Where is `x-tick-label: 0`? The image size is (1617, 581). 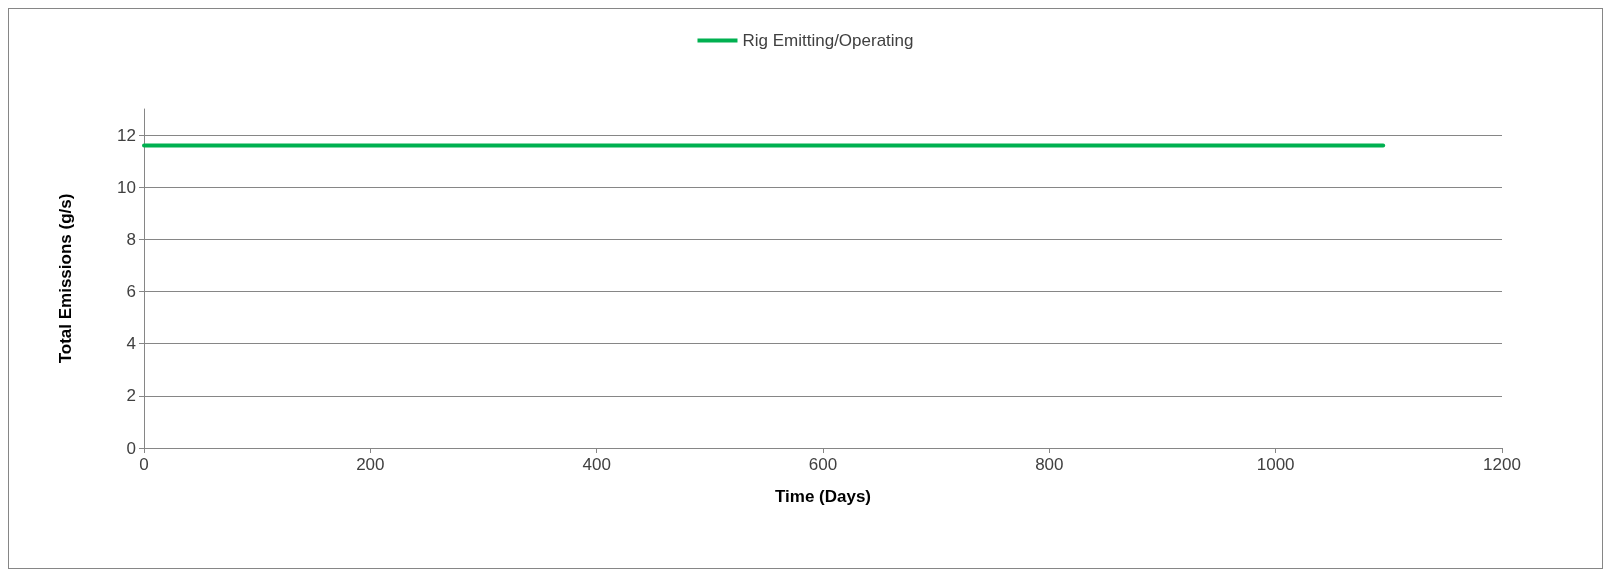 x-tick-label: 0 is located at coordinates (144, 464).